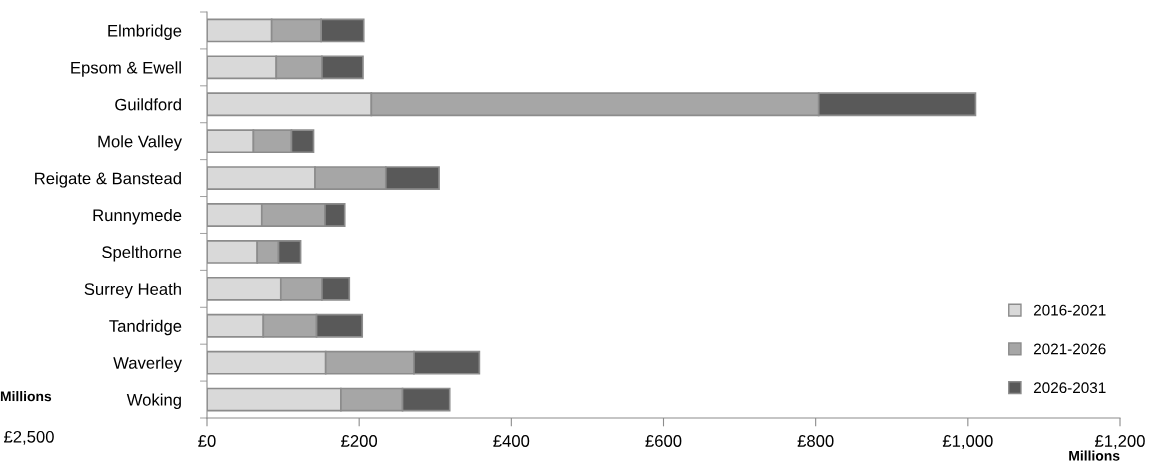 The height and width of the screenshot is (468, 1173). What do you see at coordinates (663, 441) in the screenshot?
I see `x-tick-label: £600` at bounding box center [663, 441].